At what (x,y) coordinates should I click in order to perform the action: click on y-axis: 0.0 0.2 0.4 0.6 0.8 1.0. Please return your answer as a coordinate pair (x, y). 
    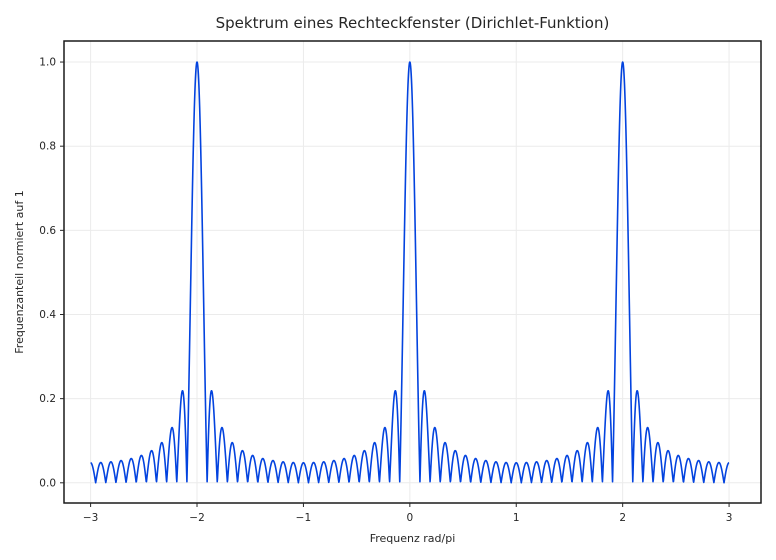
    Looking at the image, I should click on (51, 273).